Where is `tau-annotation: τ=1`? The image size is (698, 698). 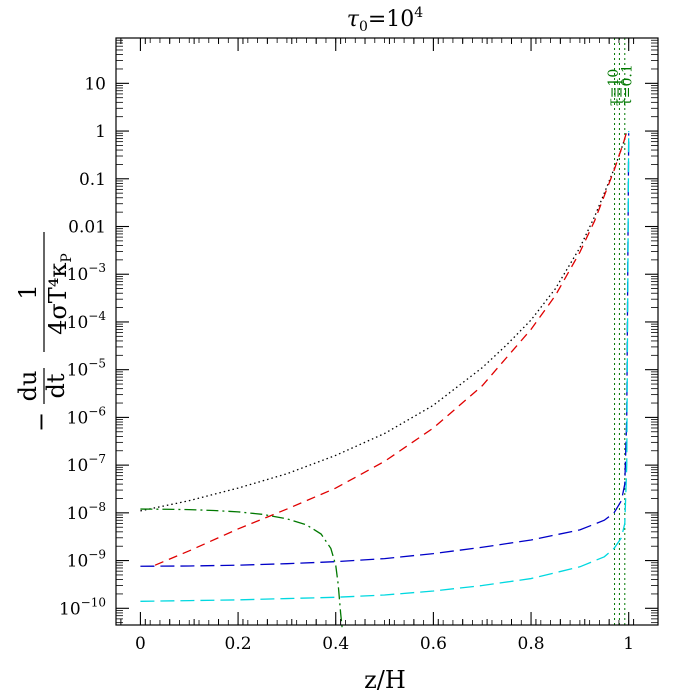
tau-annotation: τ=1 is located at coordinates (620, 92).